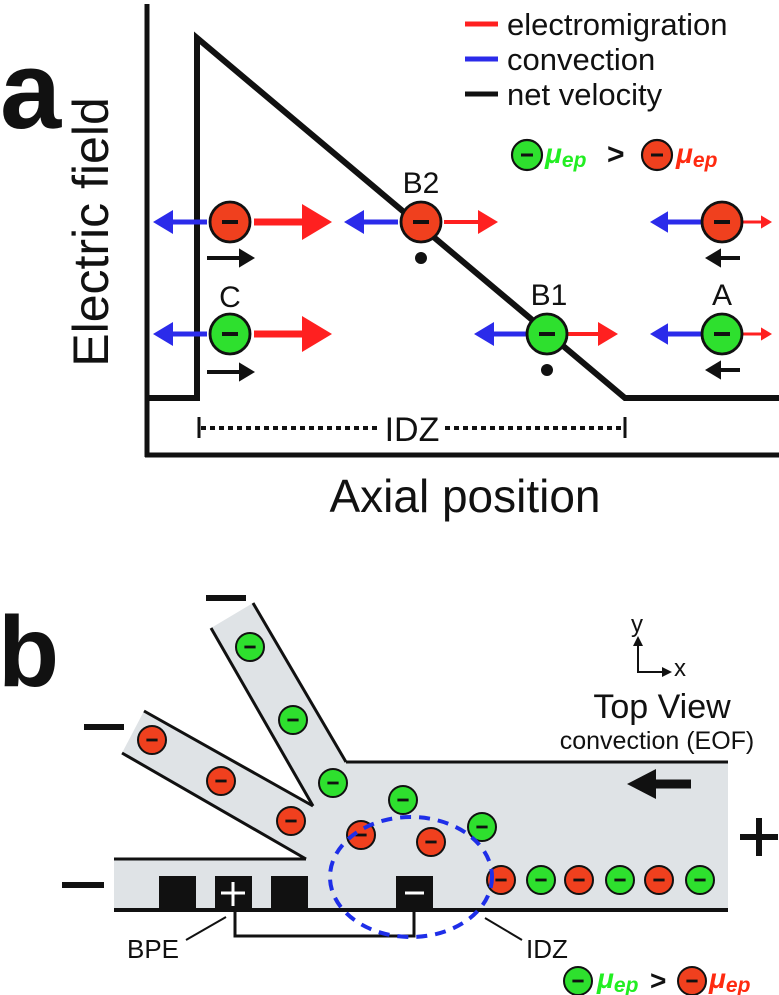 The width and height of the screenshot is (779, 995). Describe the element at coordinates (547, 949) in the screenshot. I see `idz-label-b: IDZ` at that location.